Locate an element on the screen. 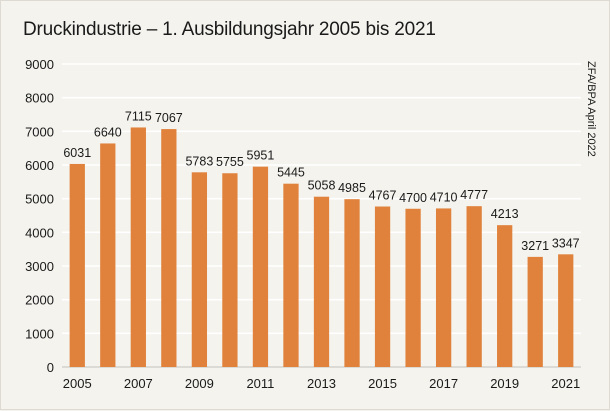 The height and width of the screenshot is (411, 610). y-tick-label: 7000 is located at coordinates (39, 131).